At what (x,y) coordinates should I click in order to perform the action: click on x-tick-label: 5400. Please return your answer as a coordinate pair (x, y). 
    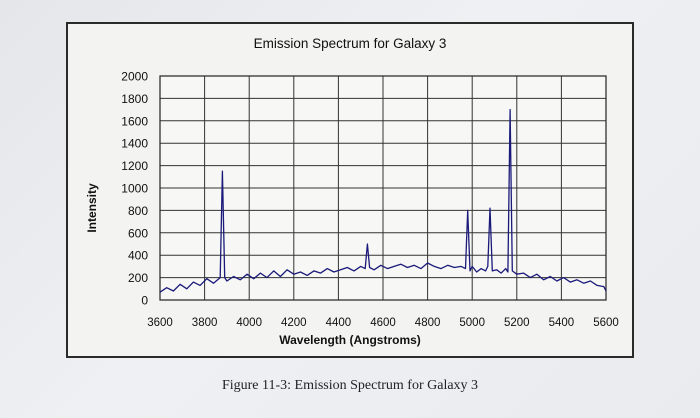
    Looking at the image, I should click on (562, 323).